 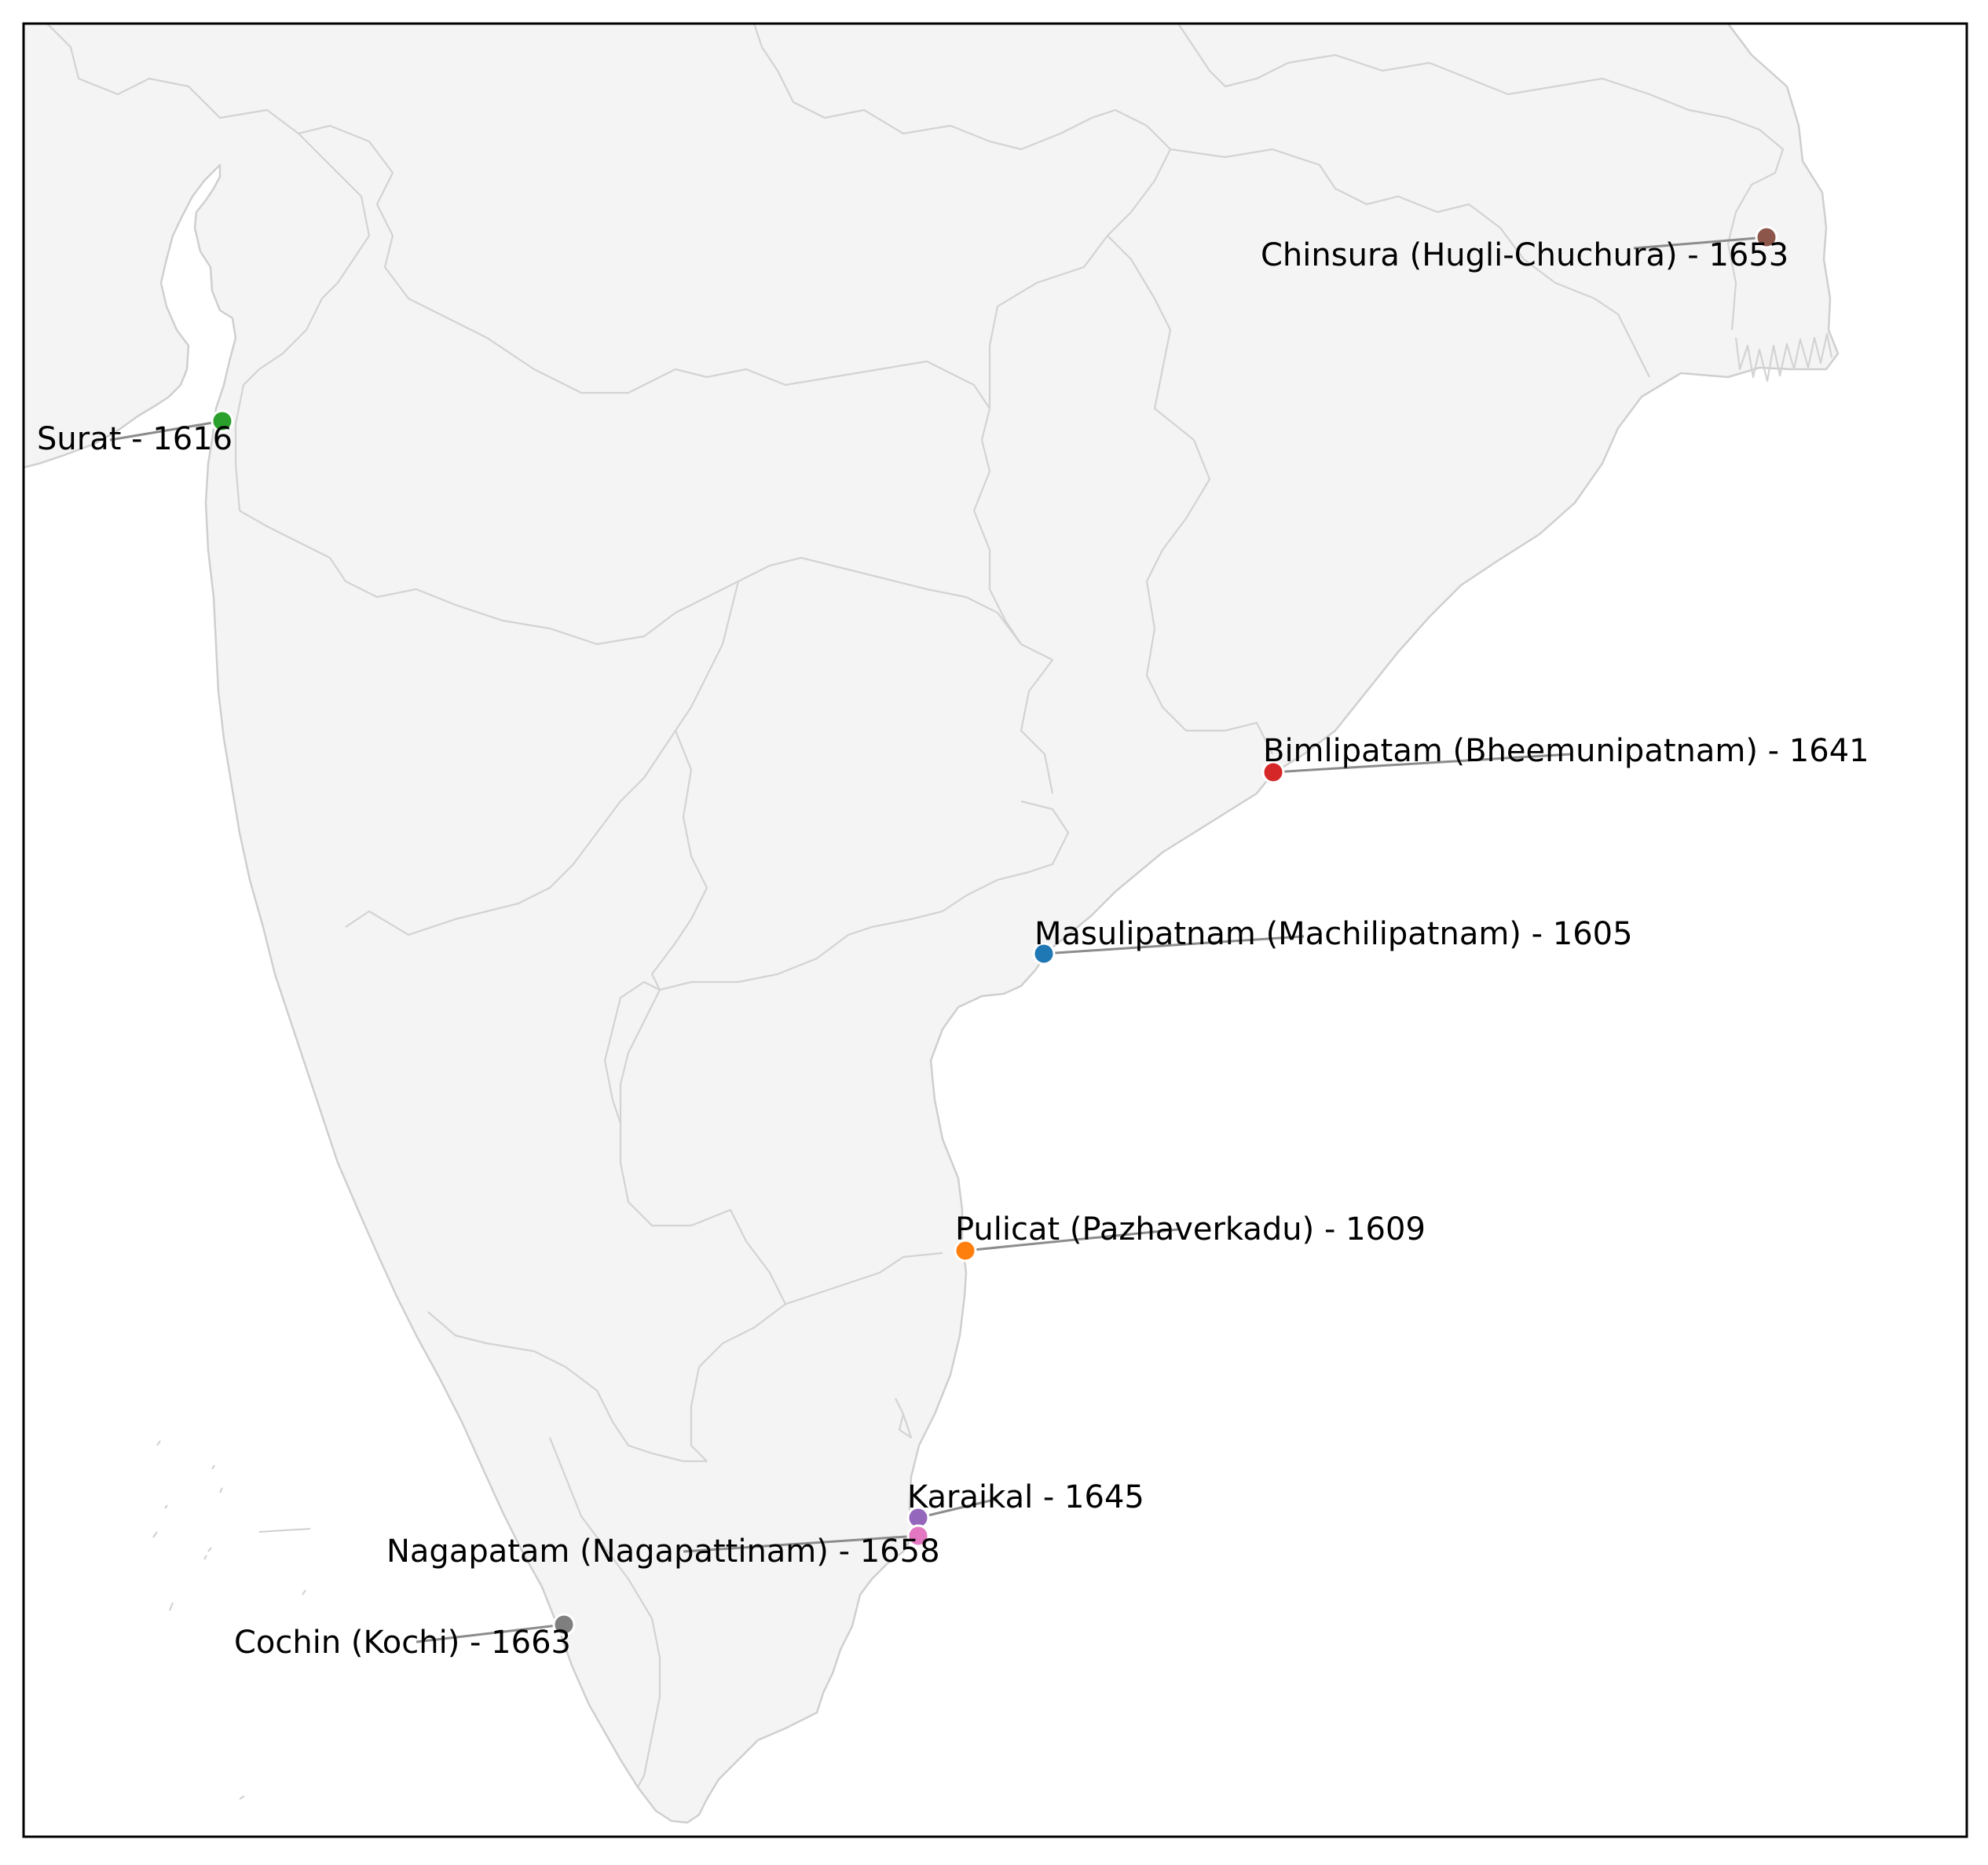 I want to click on settlement-label: Bimlipatam (Bheemunipatnam) - 1641, so click(x=1566, y=751).